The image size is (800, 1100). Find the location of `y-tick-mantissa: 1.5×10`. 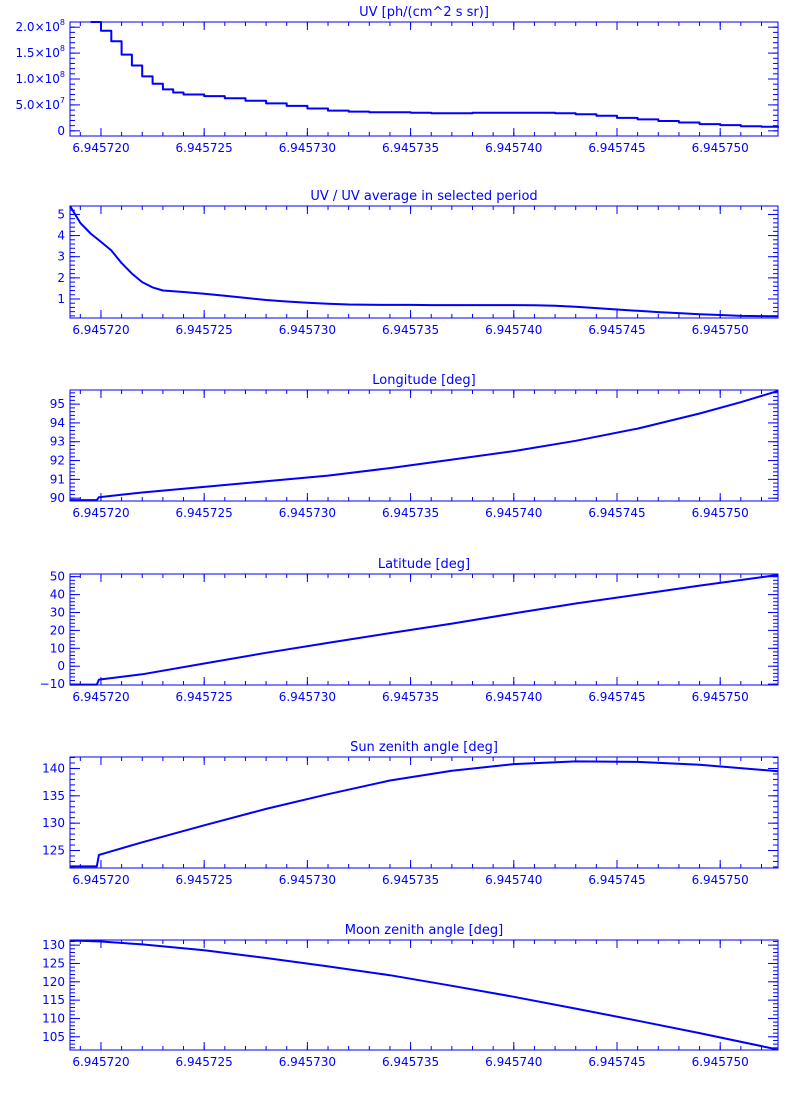

y-tick-mantissa: 1.5×10 is located at coordinates (37, 53).